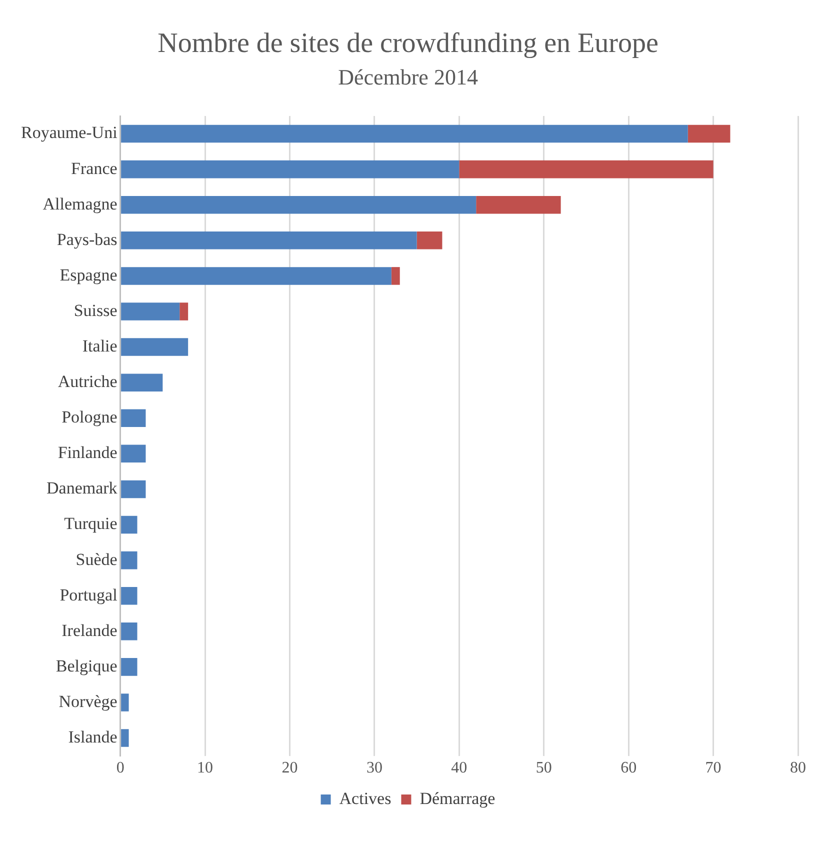 This screenshot has height=842, width=829. What do you see at coordinates (408, 44) in the screenshot?
I see `chart-title: Nombre de sites de crowdfunding en Europe` at bounding box center [408, 44].